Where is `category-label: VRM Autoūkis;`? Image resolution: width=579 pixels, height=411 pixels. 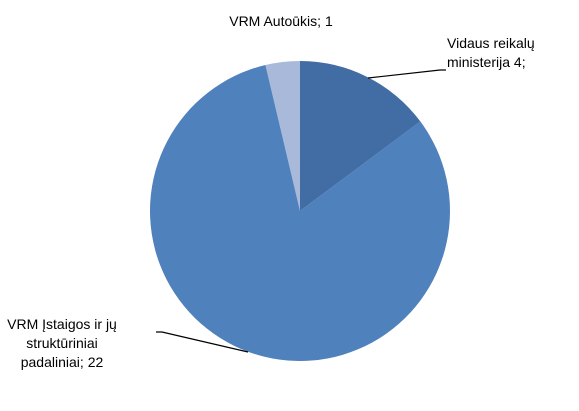
category-label: VRM Autoūkis; is located at coordinates (275, 21).